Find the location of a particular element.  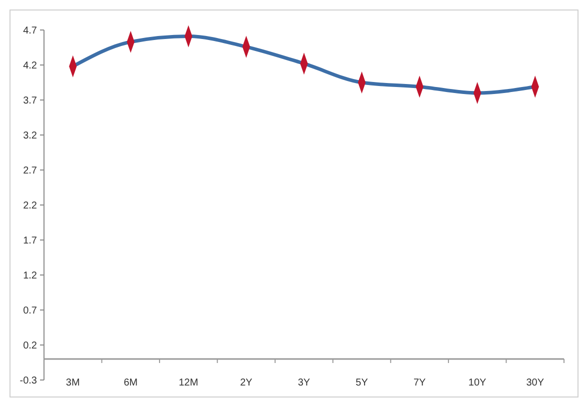

y-tick-label: 4.7 is located at coordinates (30, 31).